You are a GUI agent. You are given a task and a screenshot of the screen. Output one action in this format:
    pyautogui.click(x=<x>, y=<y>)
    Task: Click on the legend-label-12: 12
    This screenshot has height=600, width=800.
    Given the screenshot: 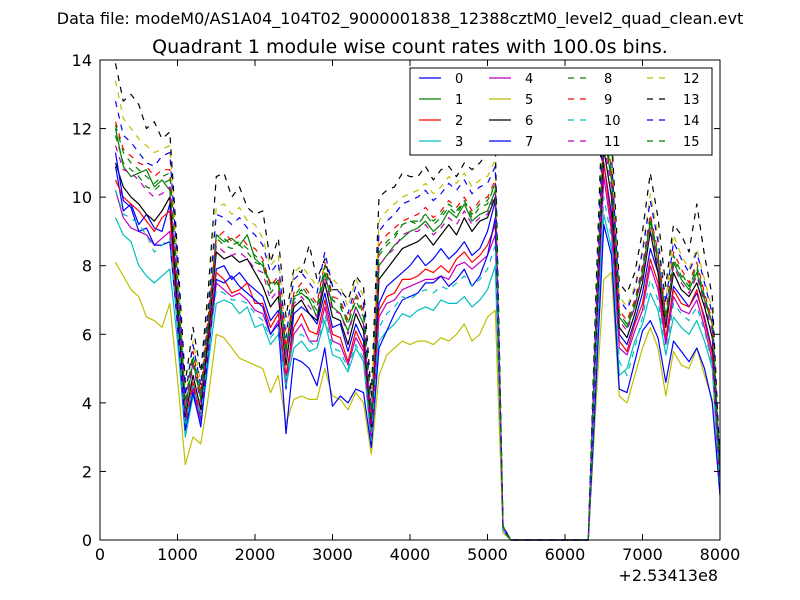 What is the action you would take?
    pyautogui.click(x=691, y=79)
    